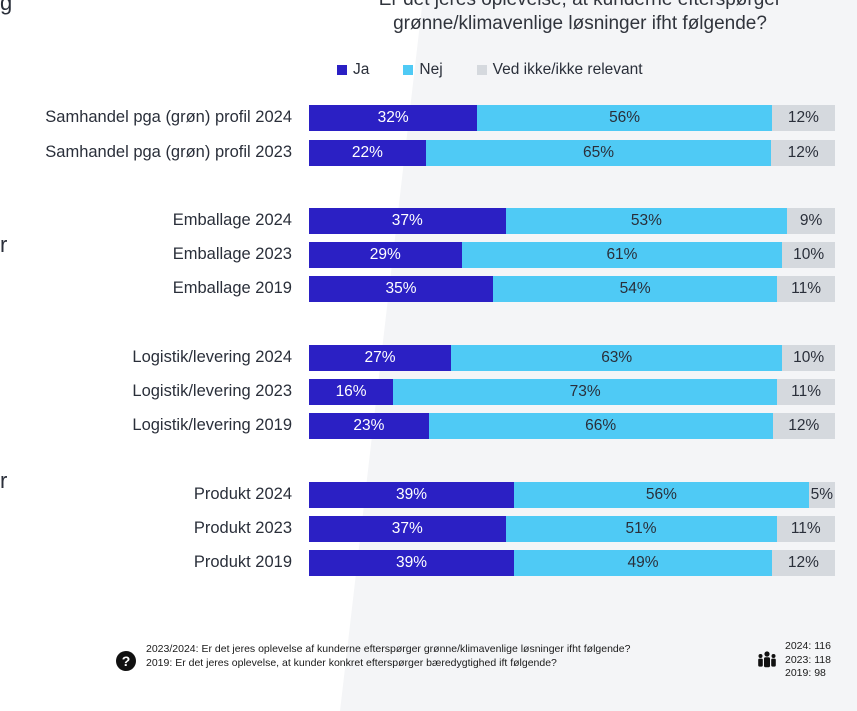 Image resolution: width=857 pixels, height=711 pixels. I want to click on bar-segment-ja: 22%, so click(367, 153).